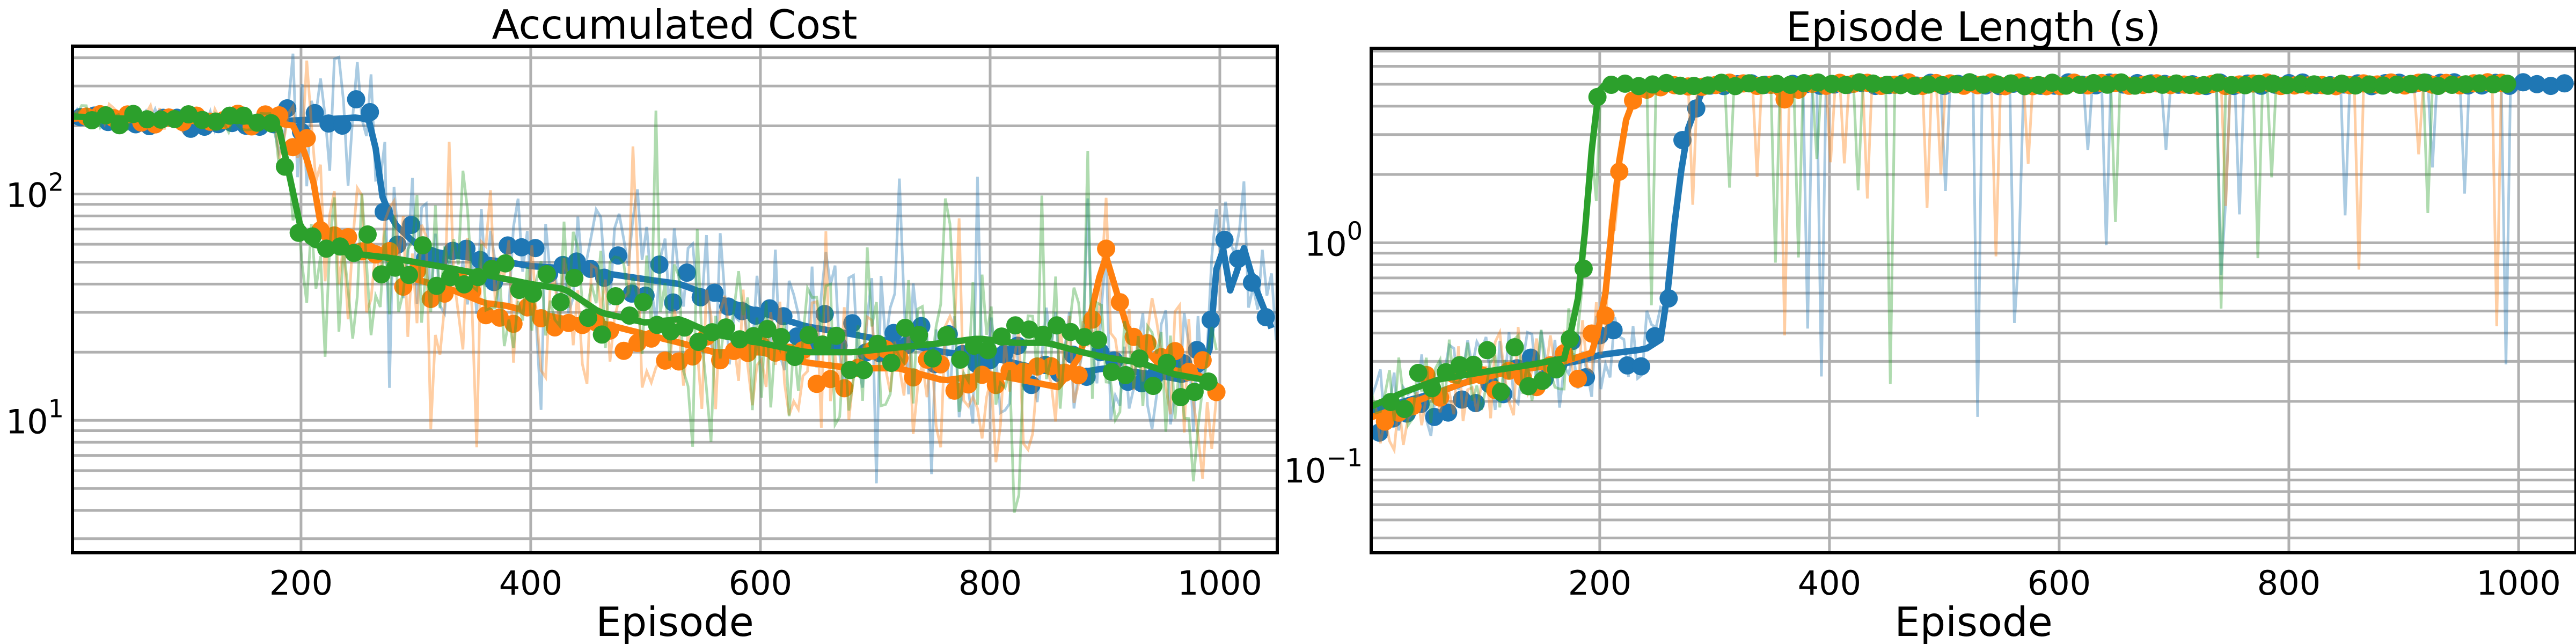 The image size is (2576, 644). Describe the element at coordinates (760, 583) in the screenshot. I see `x-tick-label: 600` at that location.